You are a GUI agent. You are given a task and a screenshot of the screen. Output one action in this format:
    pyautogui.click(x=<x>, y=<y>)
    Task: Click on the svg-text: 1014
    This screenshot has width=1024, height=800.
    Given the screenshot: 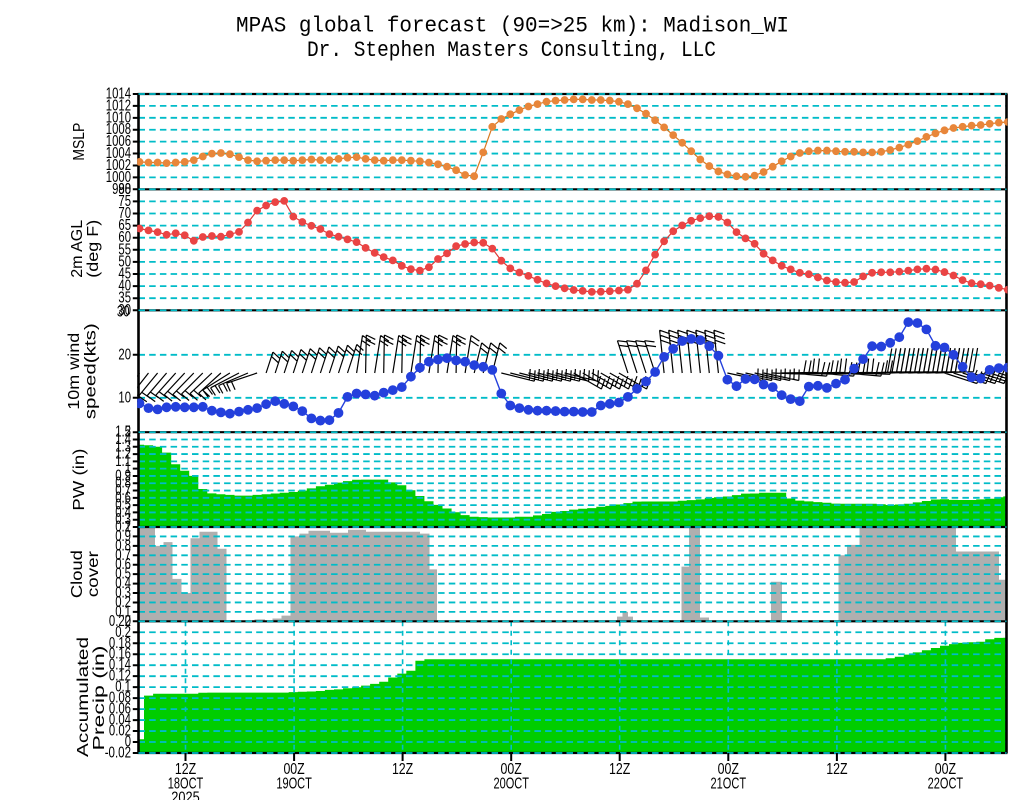 What is the action you would take?
    pyautogui.click(x=118, y=94)
    